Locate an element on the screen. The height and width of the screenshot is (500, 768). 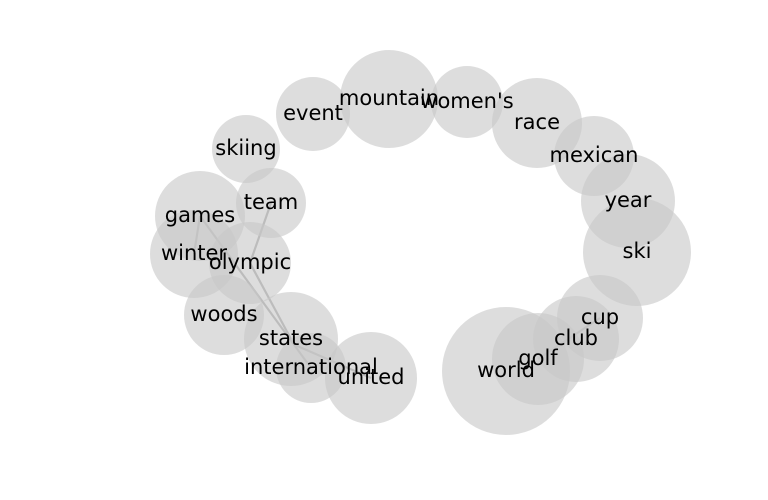
node-label-race: race is located at coordinates (537, 122).